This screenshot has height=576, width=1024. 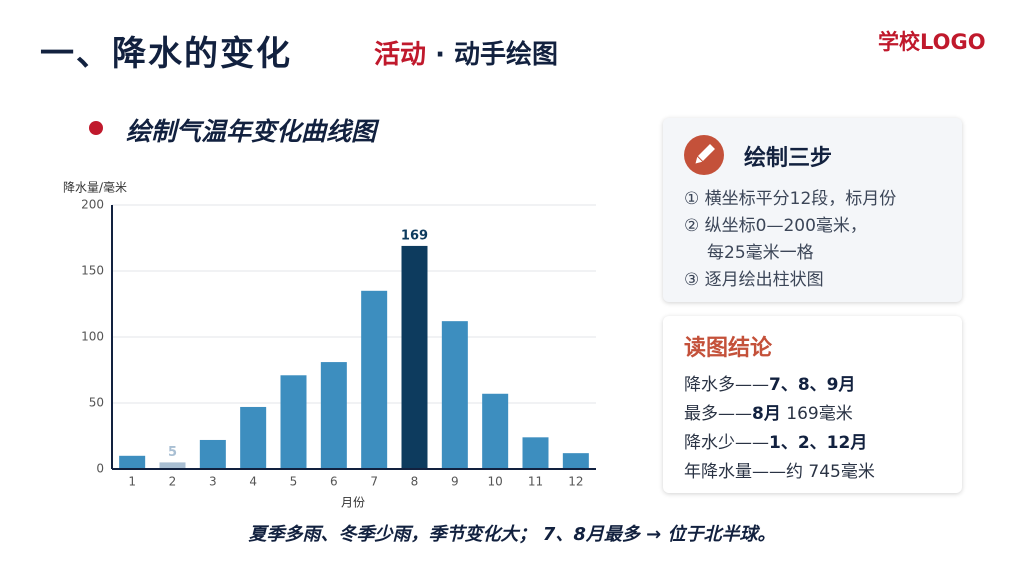 What do you see at coordinates (92, 271) in the screenshot?
I see `y-tick-label: 150` at bounding box center [92, 271].